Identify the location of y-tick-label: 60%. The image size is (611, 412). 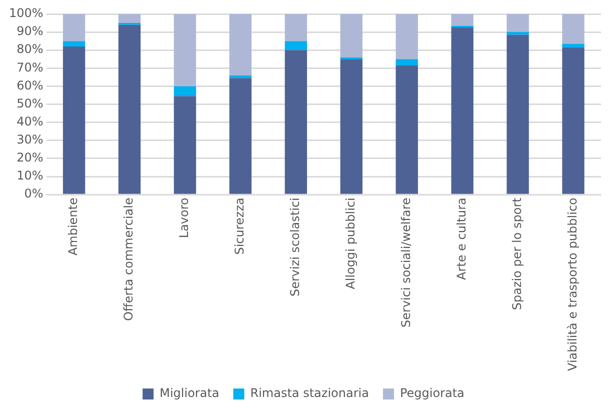
(30, 85).